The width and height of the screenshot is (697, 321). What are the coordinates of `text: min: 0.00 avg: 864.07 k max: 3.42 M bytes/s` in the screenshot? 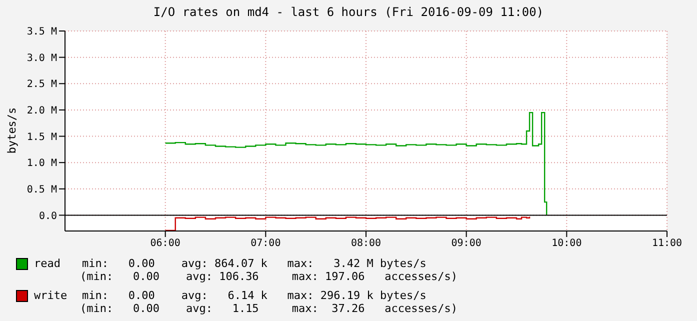 It's located at (254, 263).